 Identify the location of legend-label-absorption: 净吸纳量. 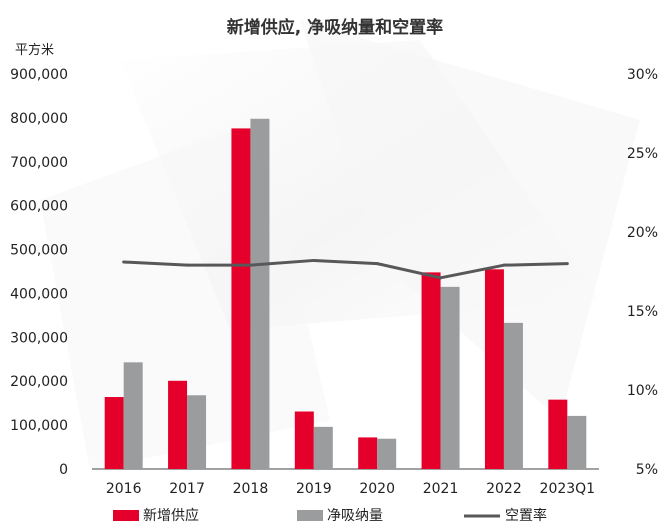
(355, 516).